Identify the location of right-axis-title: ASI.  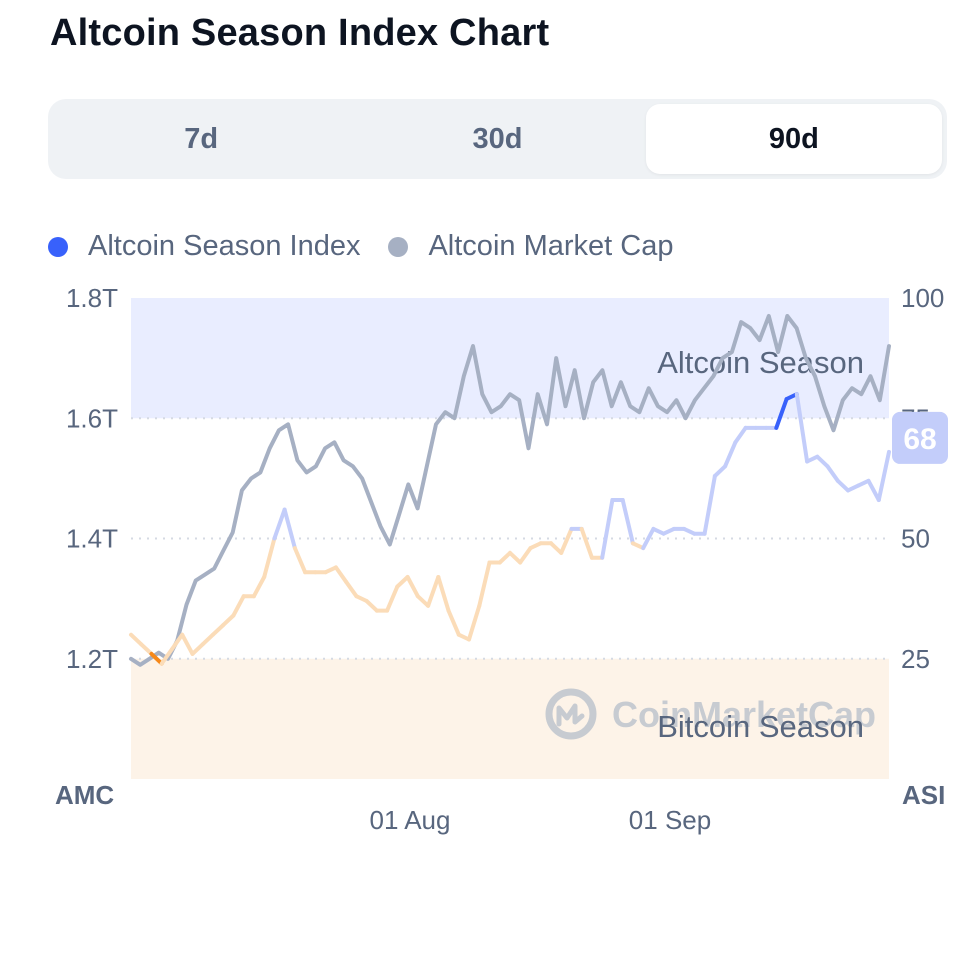
(923, 795).